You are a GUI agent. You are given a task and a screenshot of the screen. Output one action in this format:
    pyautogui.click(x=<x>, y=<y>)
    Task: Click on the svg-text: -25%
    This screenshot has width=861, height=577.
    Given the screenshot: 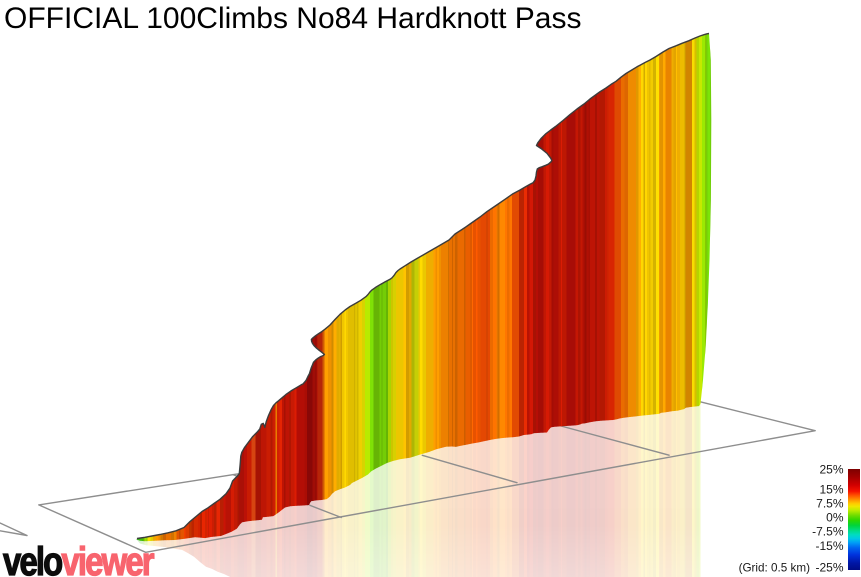 What is the action you would take?
    pyautogui.click(x=829, y=568)
    